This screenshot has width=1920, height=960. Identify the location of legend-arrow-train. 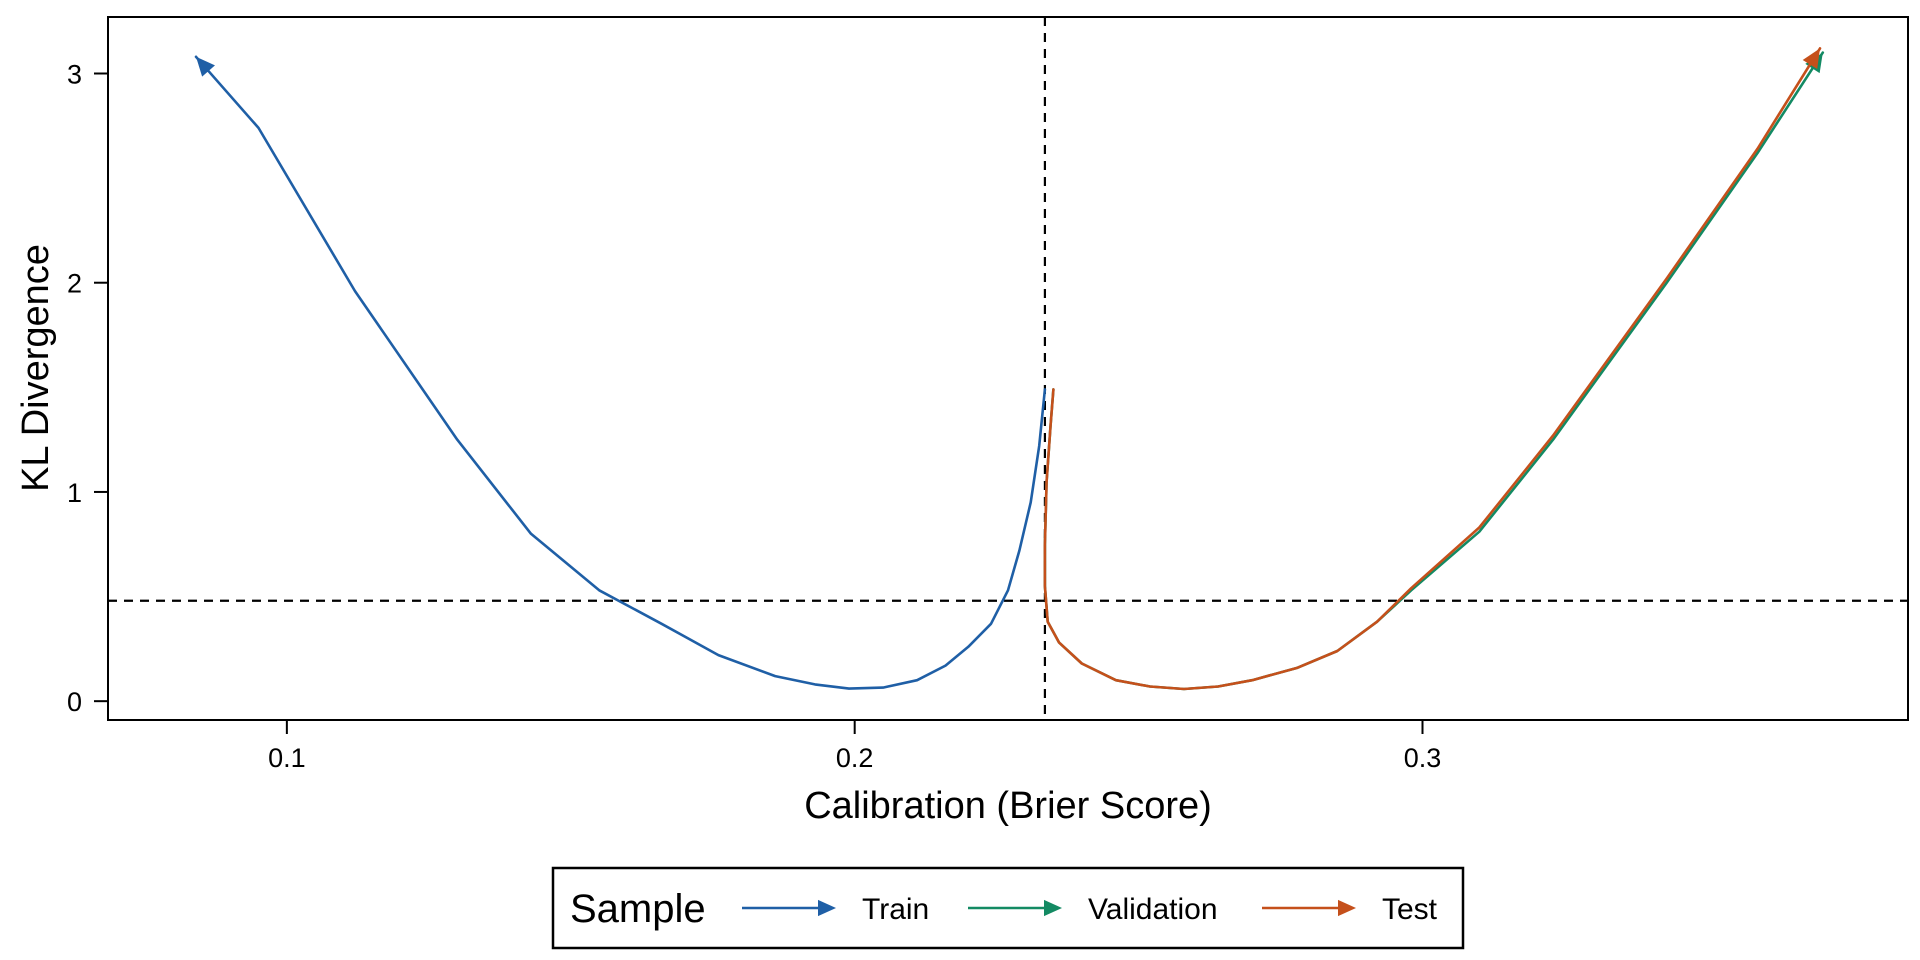
(827, 908).